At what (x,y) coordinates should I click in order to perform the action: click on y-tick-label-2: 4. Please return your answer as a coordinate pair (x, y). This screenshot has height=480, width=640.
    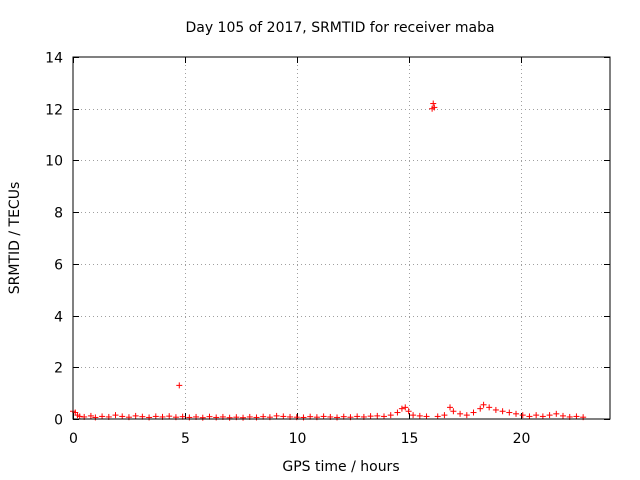
    Looking at the image, I should click on (58, 318).